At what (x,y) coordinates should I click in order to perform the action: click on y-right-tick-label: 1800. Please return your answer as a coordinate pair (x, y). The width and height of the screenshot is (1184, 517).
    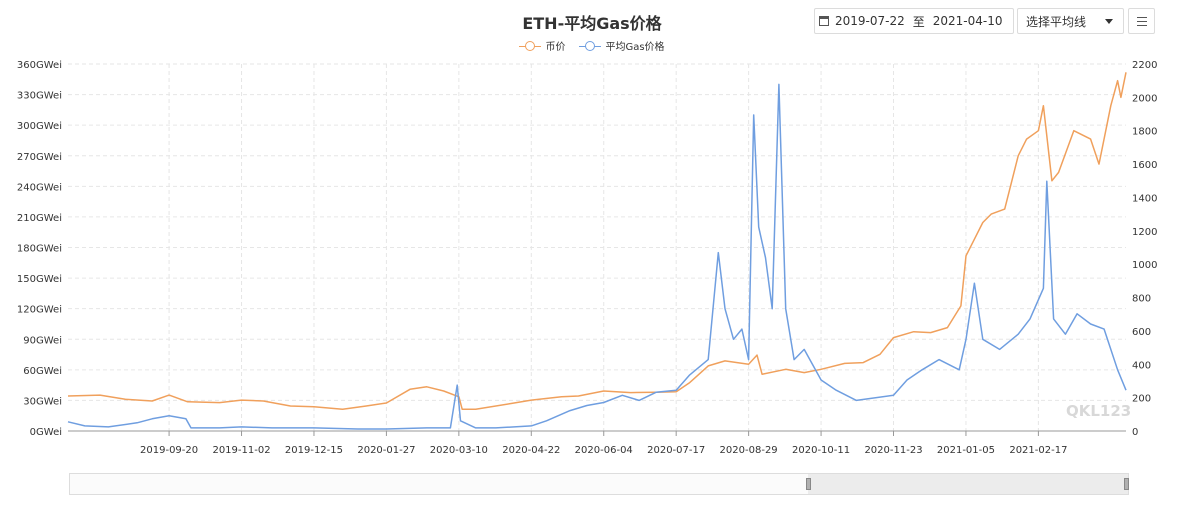
    Looking at the image, I should click on (1144, 132).